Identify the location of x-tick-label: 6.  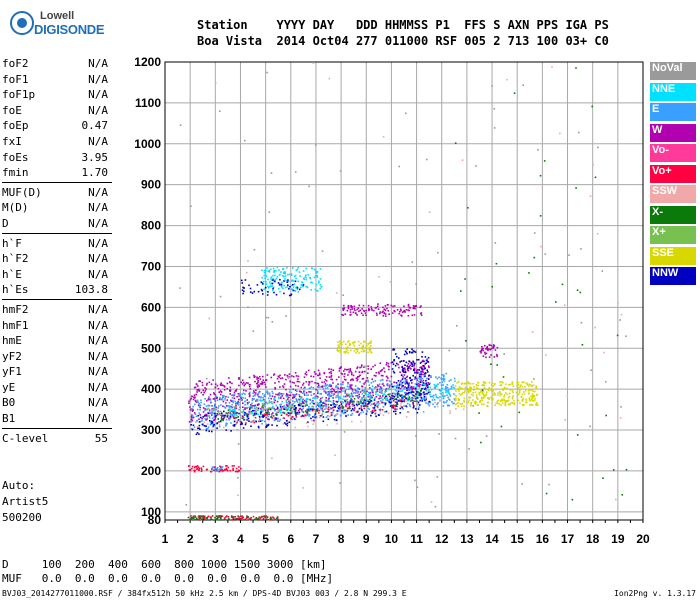
(290, 539).